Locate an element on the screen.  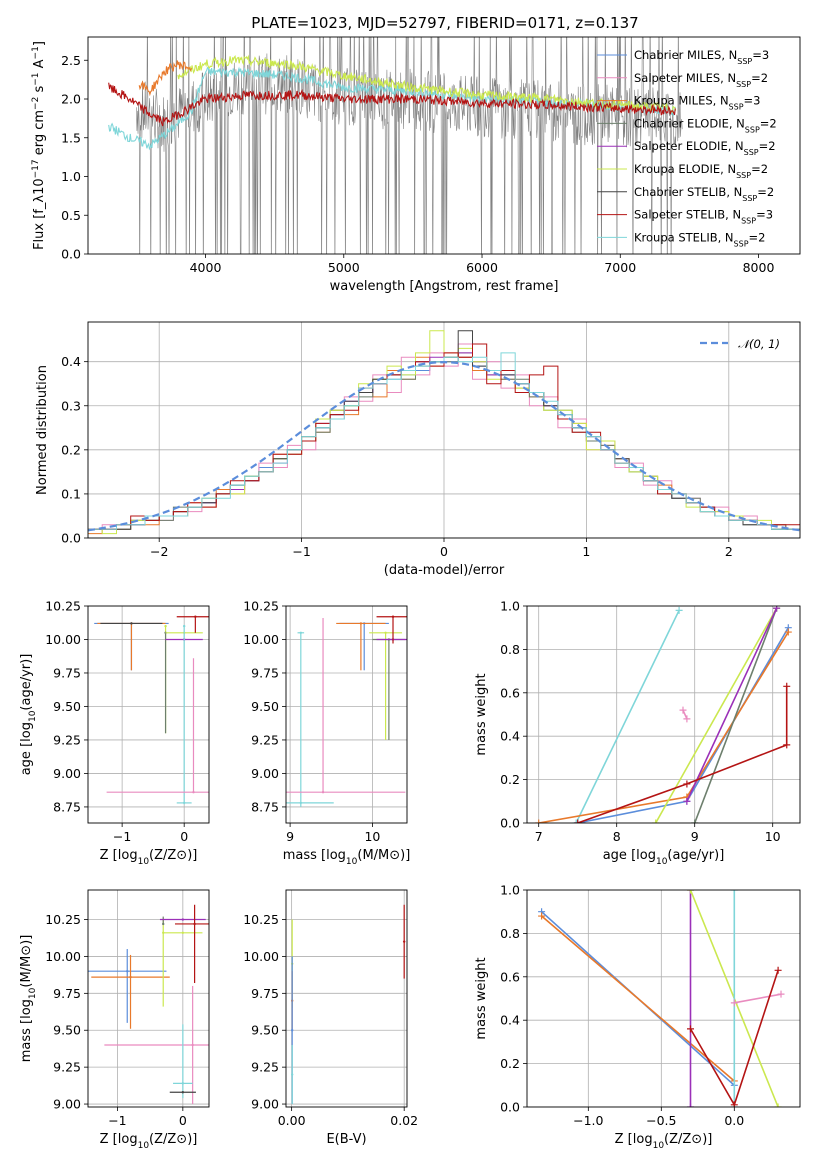
x-tick-label: 1 is located at coordinates (586, 551).